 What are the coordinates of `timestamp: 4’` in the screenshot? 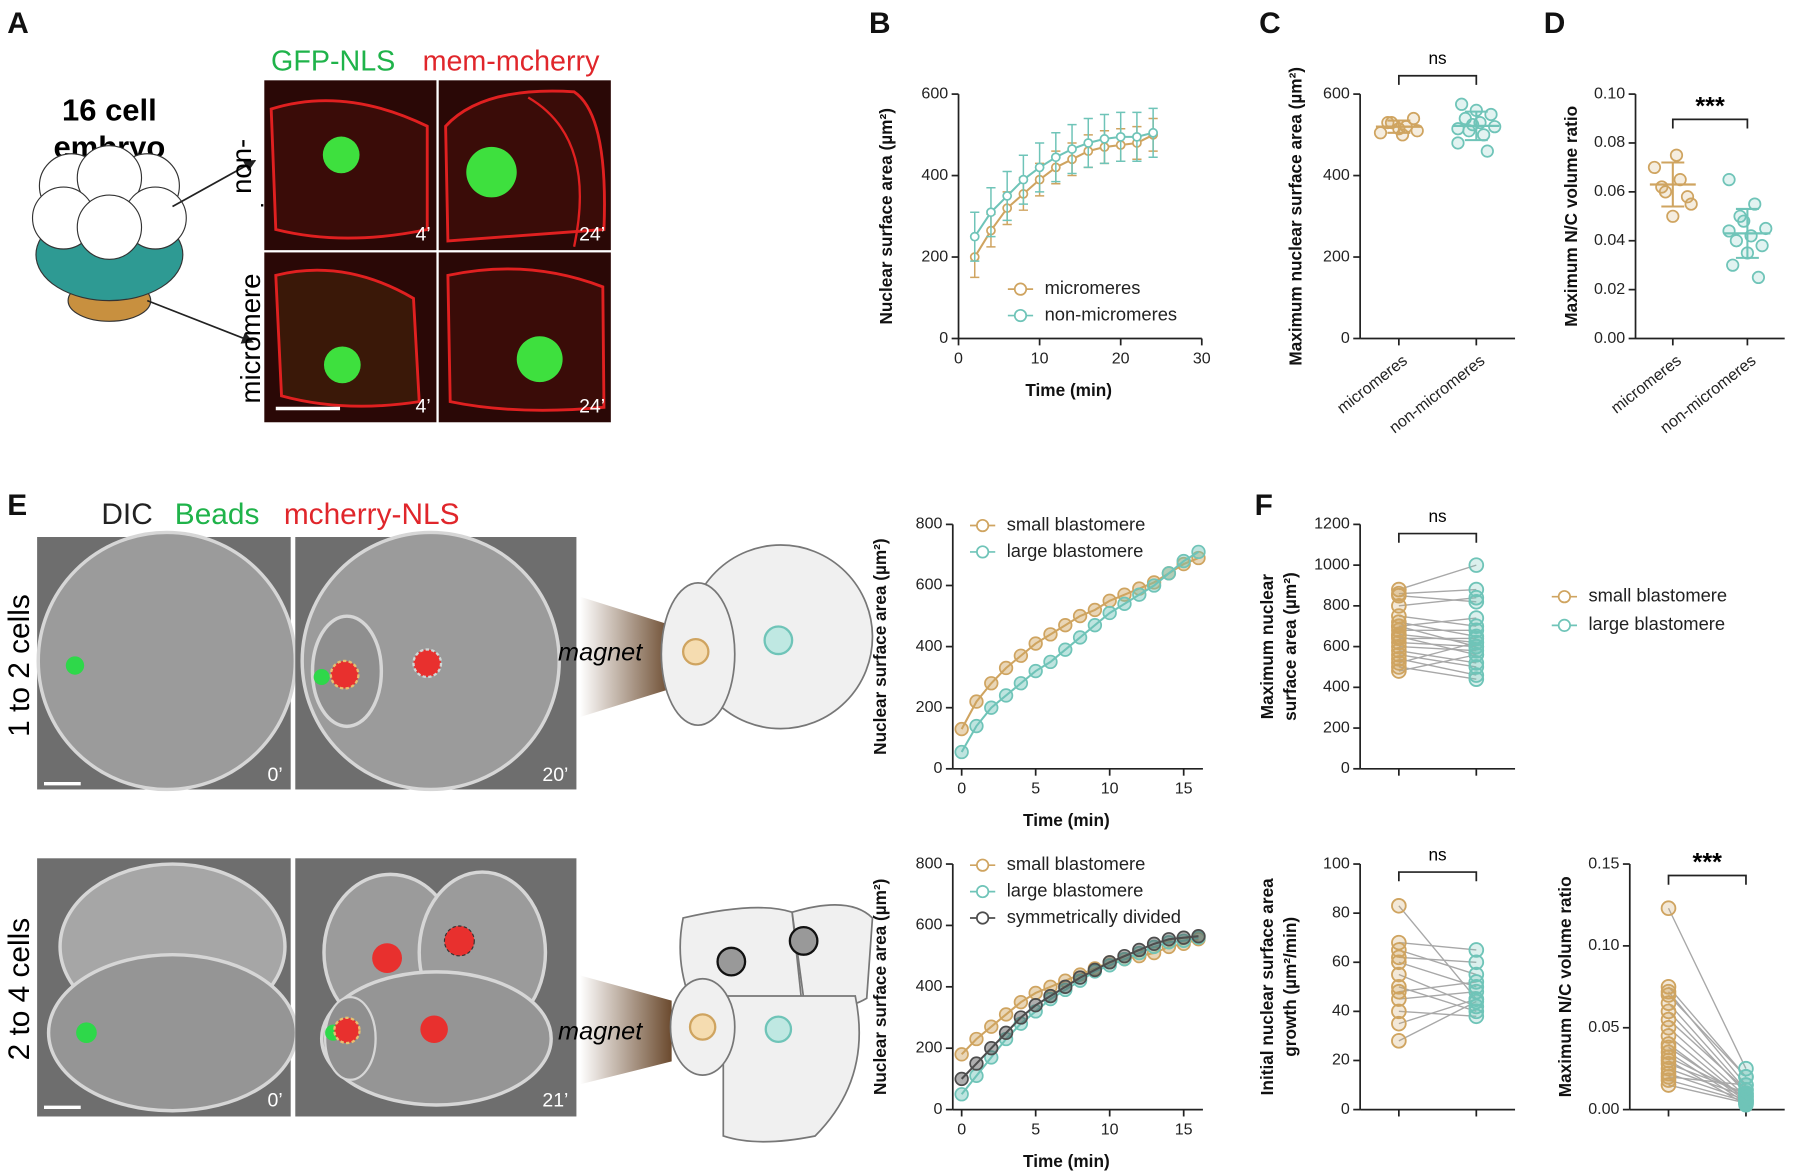 It's located at (423, 234).